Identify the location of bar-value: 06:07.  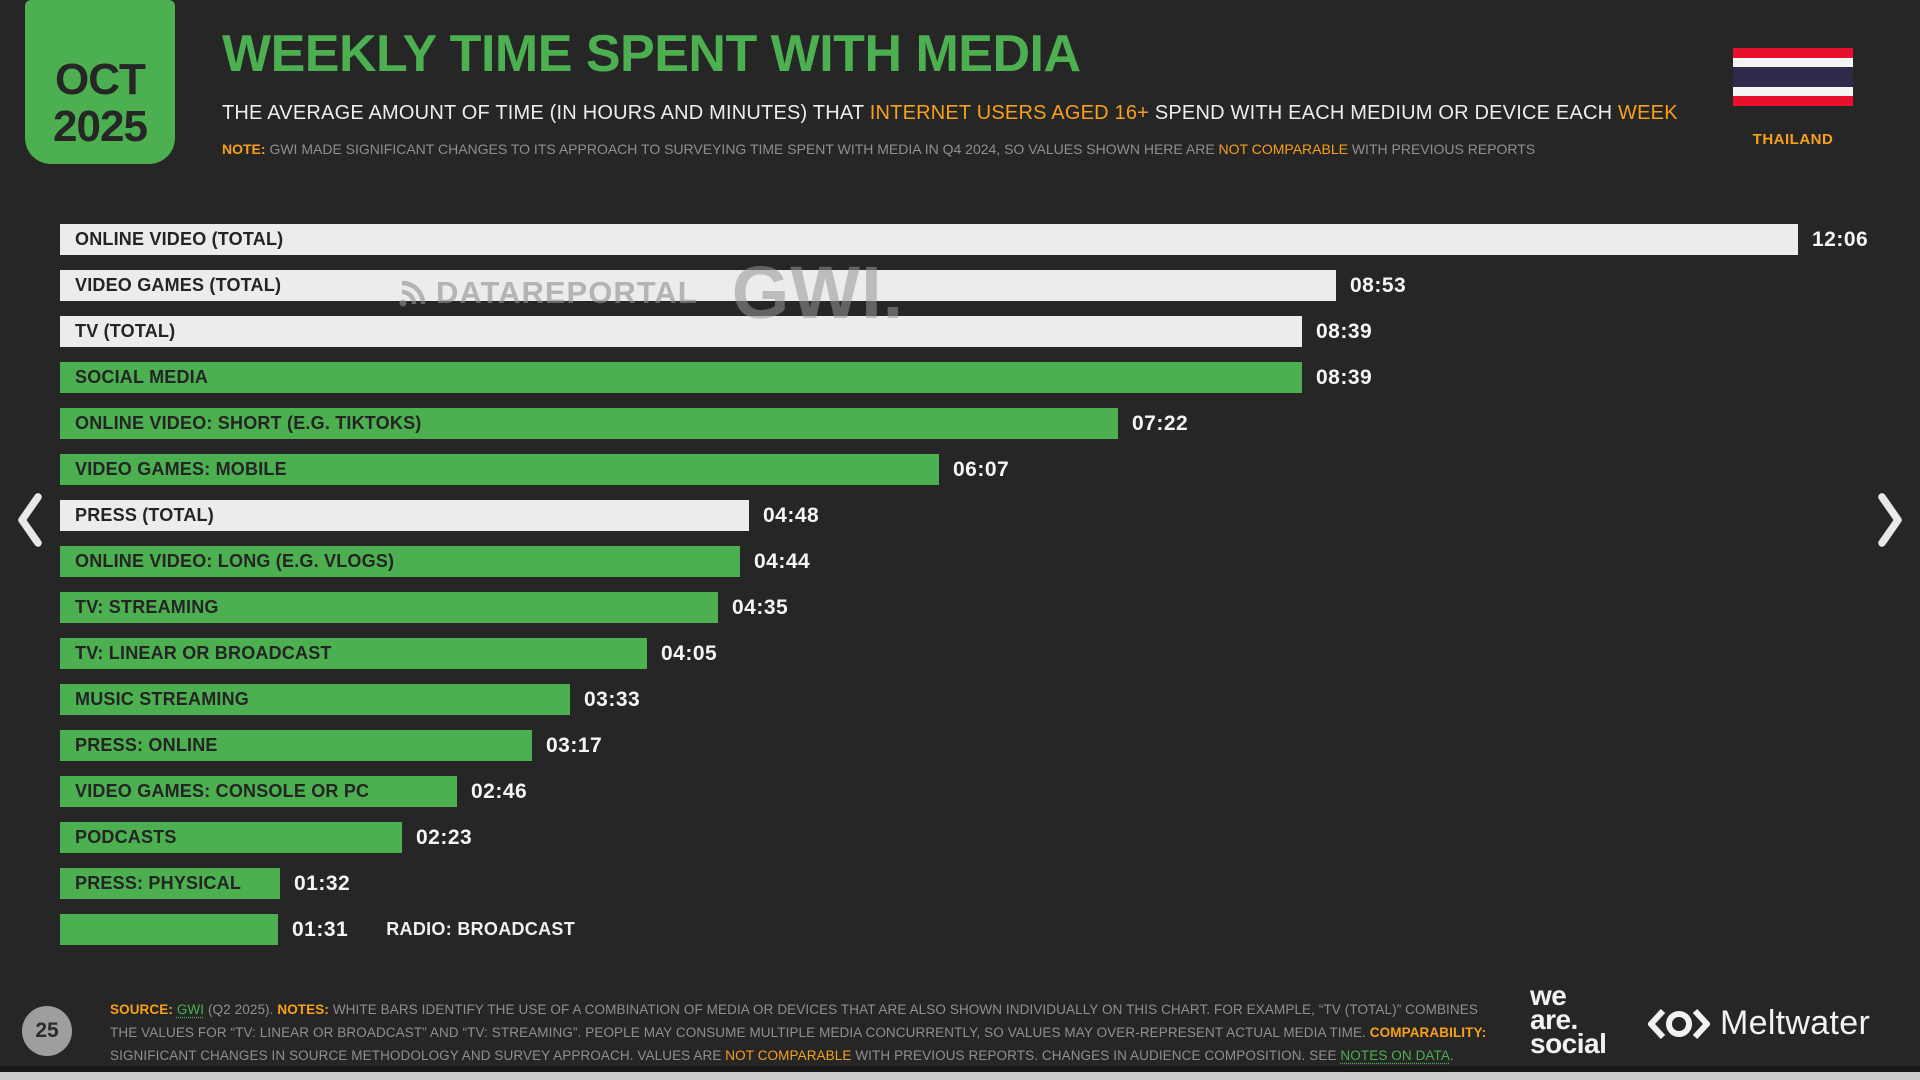
(981, 469).